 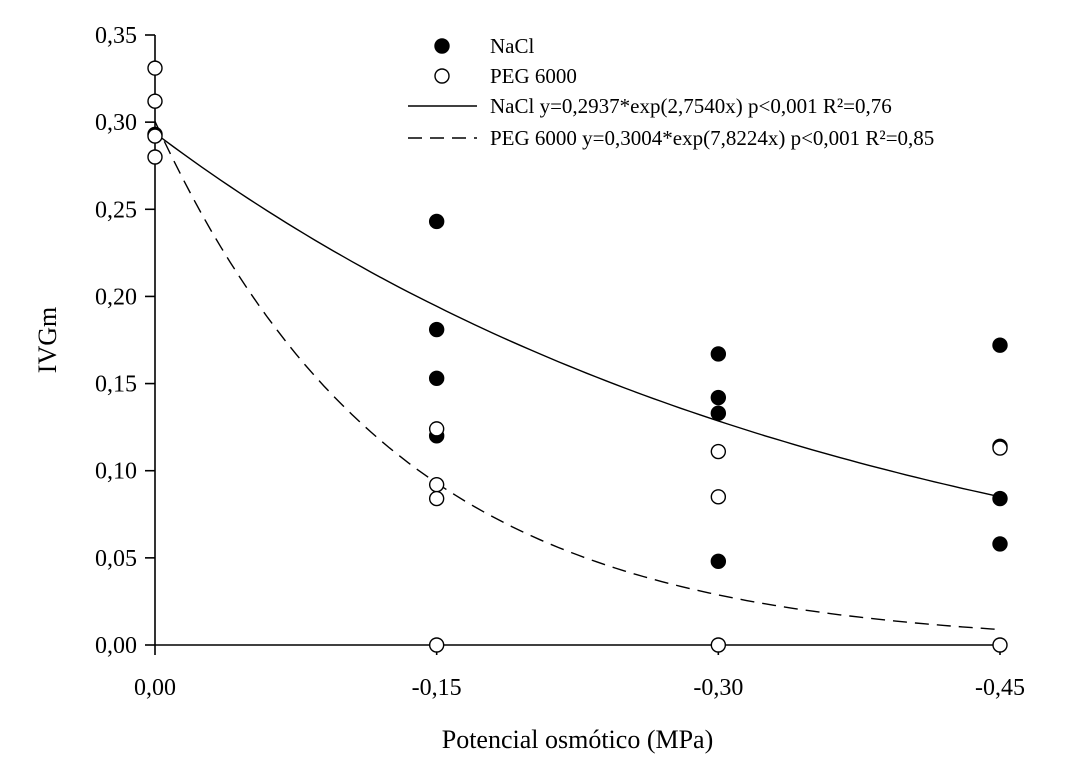 What do you see at coordinates (442, 46) in the screenshot?
I see `legend-marker-nacl` at bounding box center [442, 46].